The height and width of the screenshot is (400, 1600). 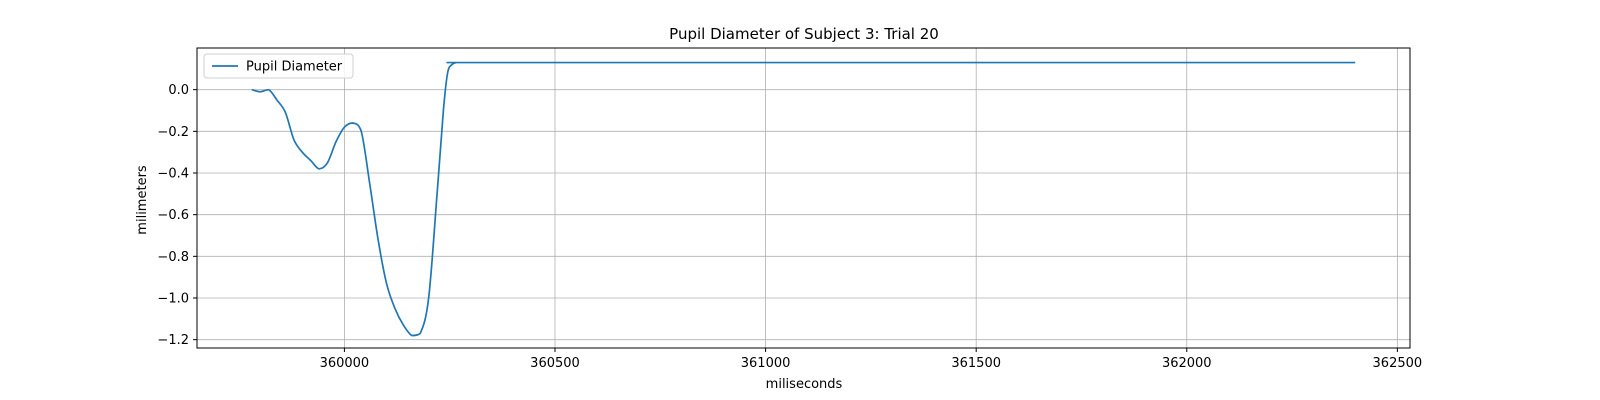 I want to click on y-axis: −1.2 −1.0 −0.8 −0.6 −0.4 −0.2 0.0, so click(x=177, y=215).